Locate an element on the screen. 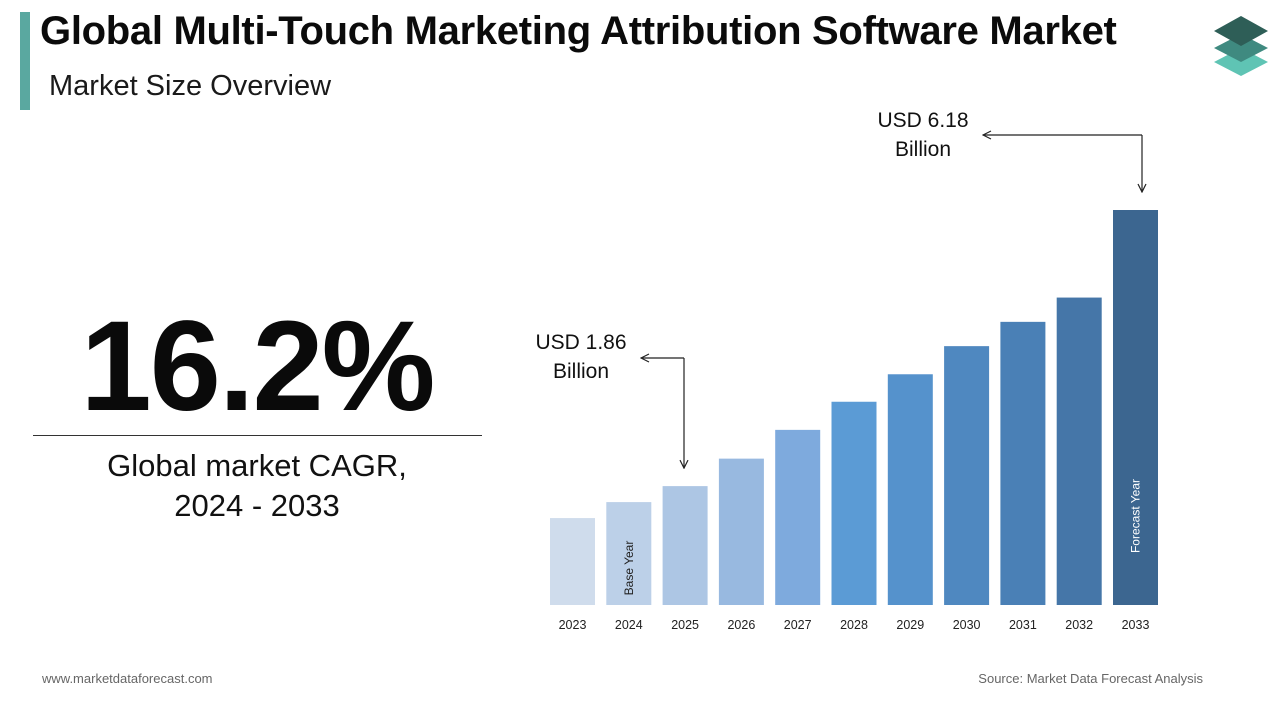 The image size is (1280, 720). bar-2029 is located at coordinates (910, 489).